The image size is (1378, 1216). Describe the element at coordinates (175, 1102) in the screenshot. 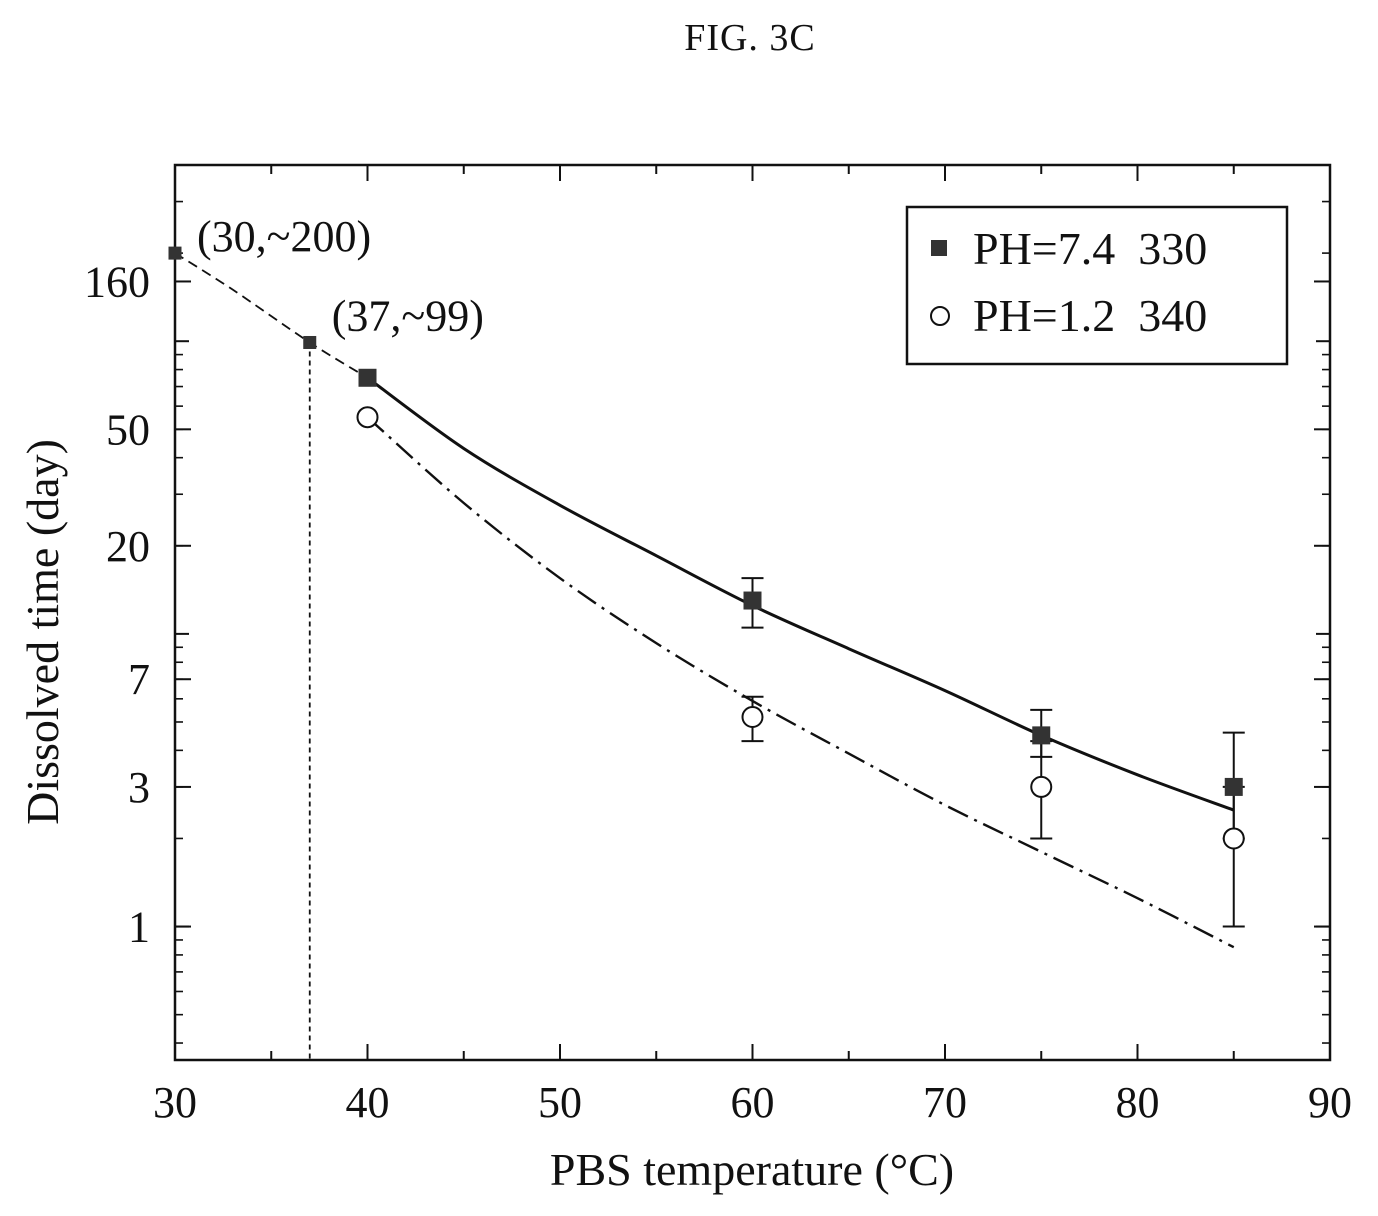

I see `x-tick-label: 30` at that location.